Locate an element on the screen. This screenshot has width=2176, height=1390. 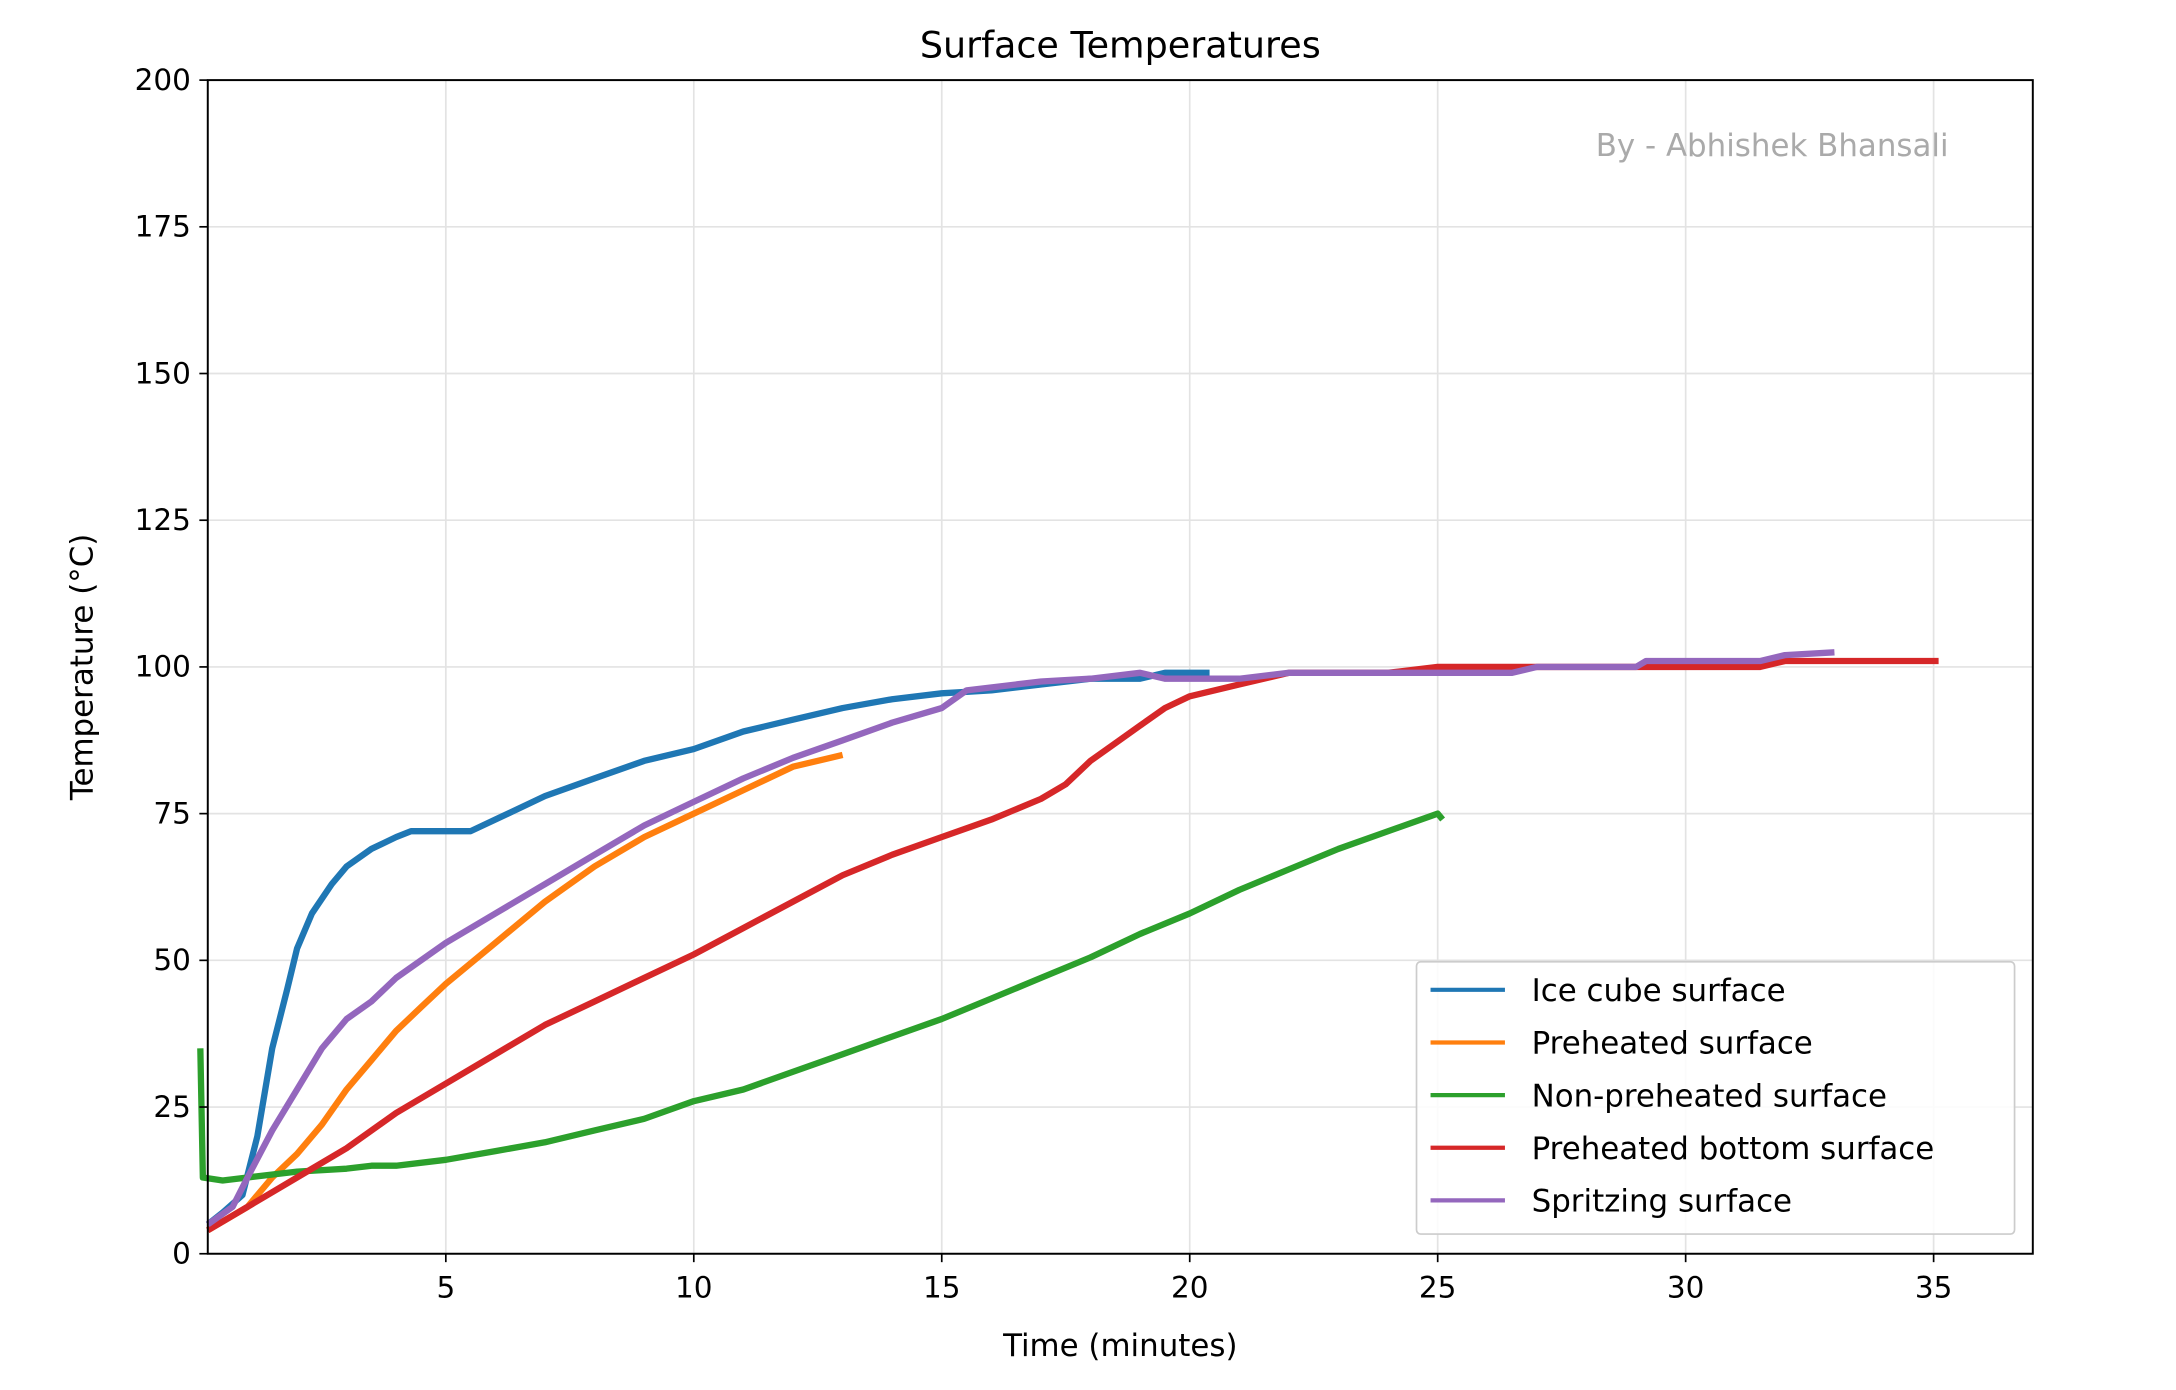
legend-label-3: Preheated bottom surface is located at coordinates (1733, 1149).